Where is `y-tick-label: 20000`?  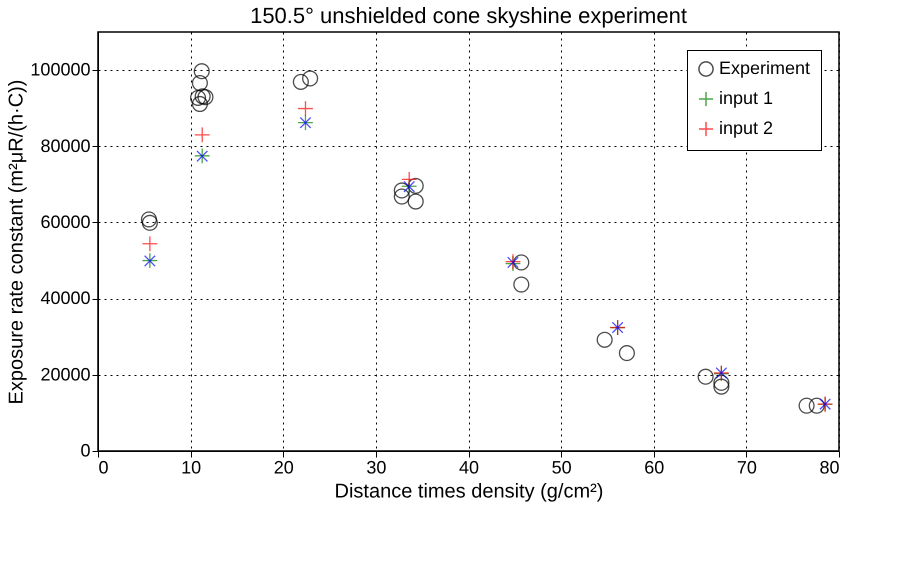 y-tick-label: 20000 is located at coordinates (65, 374).